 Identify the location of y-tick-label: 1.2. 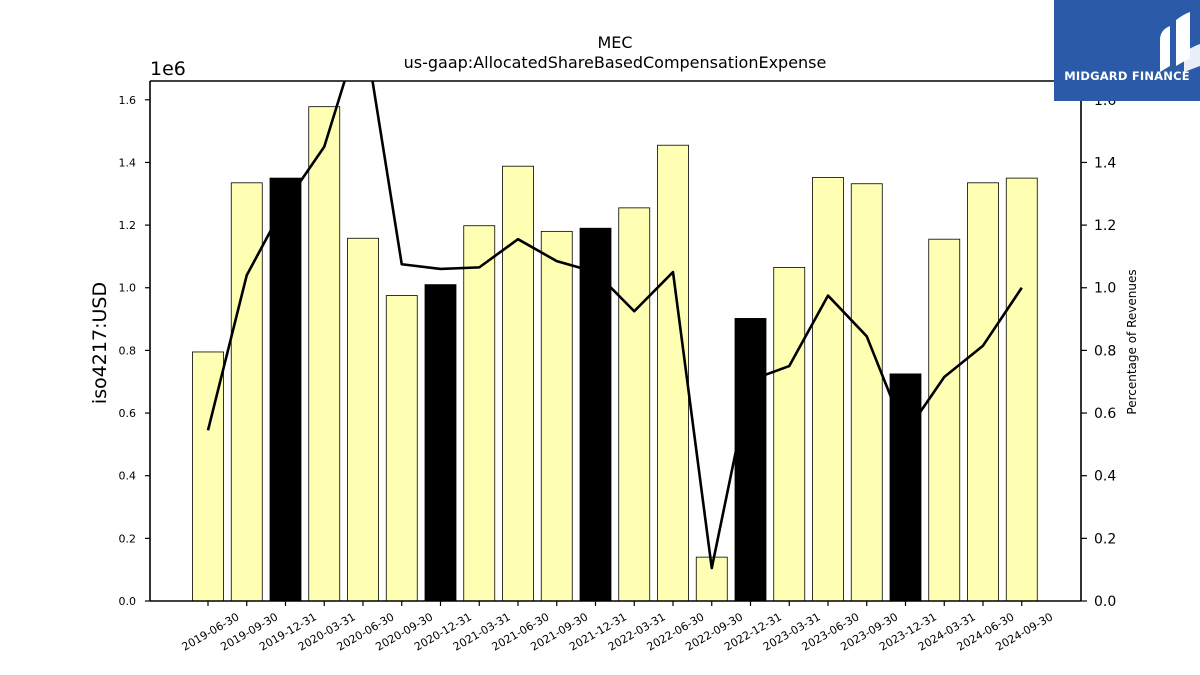
(128, 225).